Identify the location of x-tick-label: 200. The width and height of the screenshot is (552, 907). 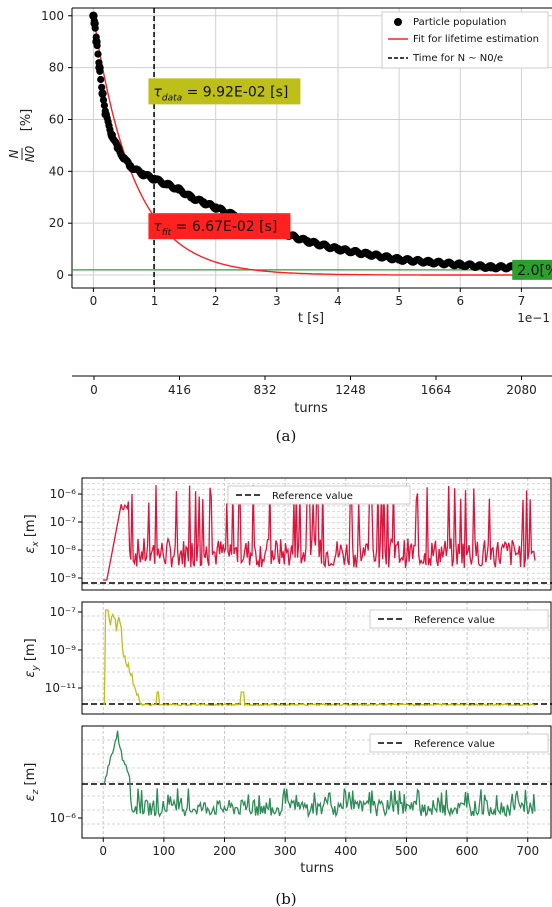
(224, 851).